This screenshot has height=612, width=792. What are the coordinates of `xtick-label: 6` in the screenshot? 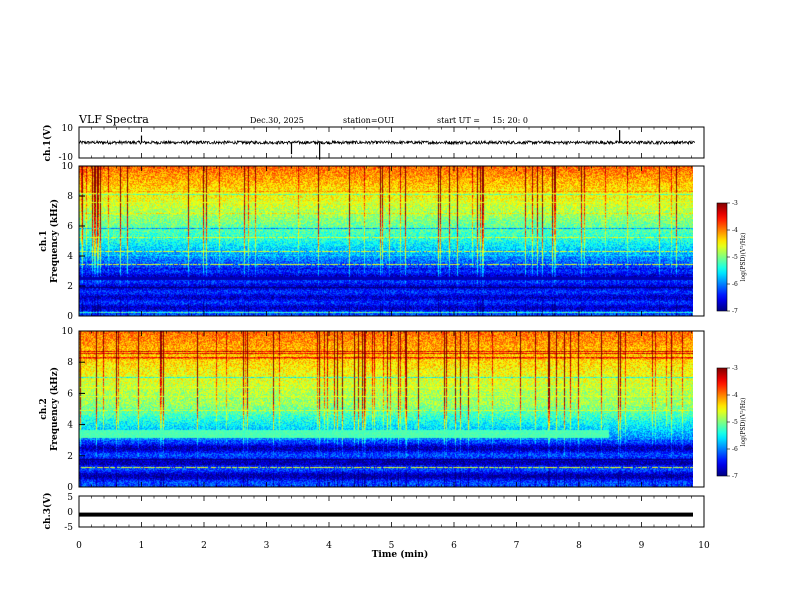 It's located at (454, 546).